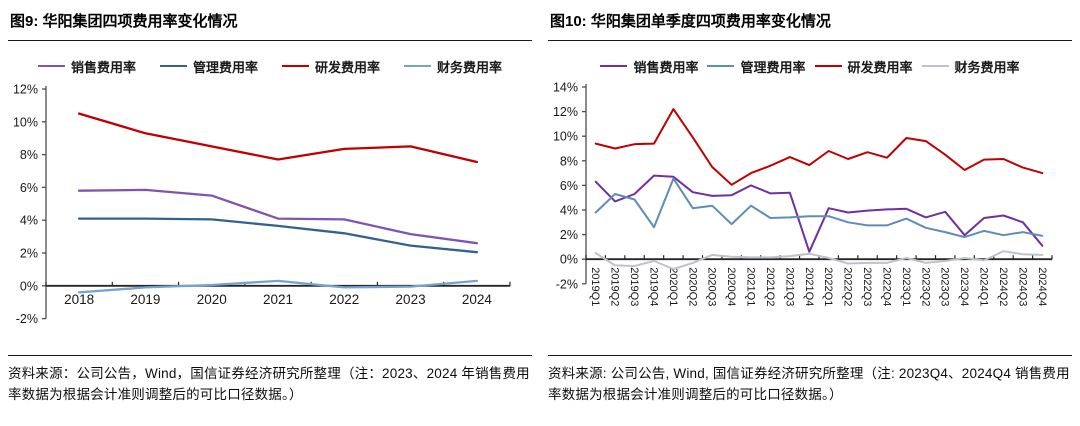  Describe the element at coordinates (925, 286) in the screenshot. I see `x-tick-label: 2023Q2` at that location.